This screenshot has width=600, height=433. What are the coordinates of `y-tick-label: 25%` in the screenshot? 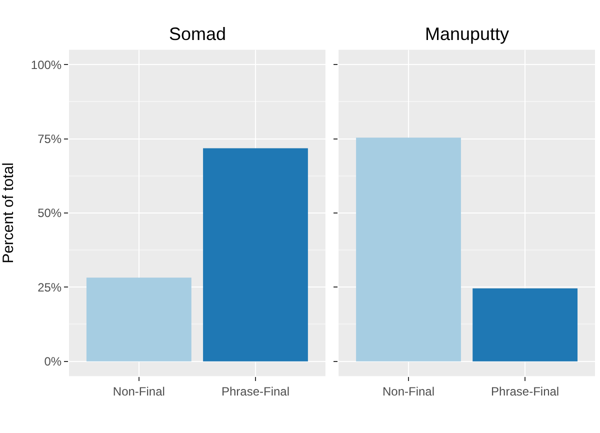 It's located at (50, 287).